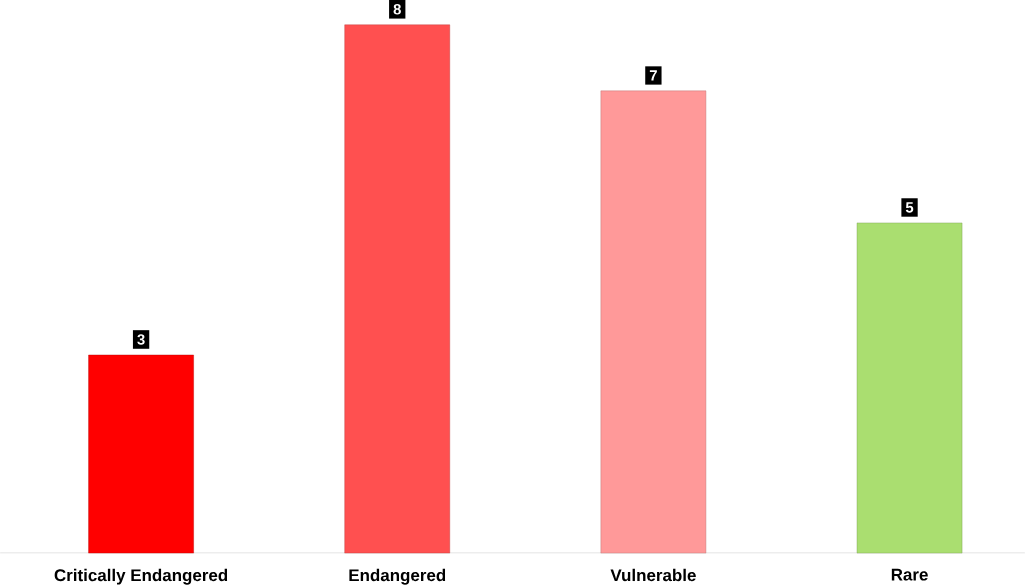 The image size is (1025, 588). Describe the element at coordinates (397, 576) in the screenshot. I see `x-tick-label: Endangered` at that location.